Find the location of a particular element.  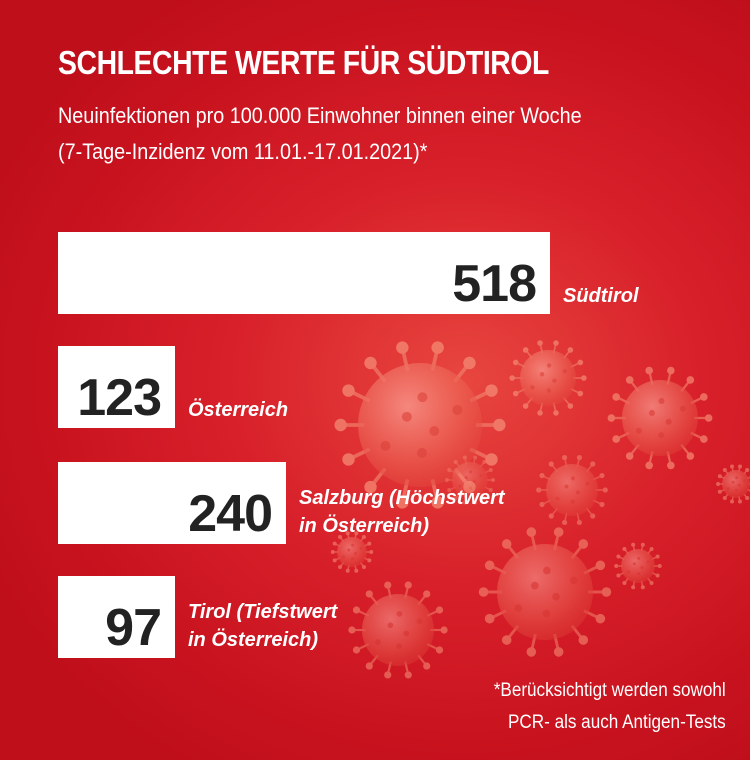

bar-category-label-line: Tirol (Tiefstwert is located at coordinates (263, 612).